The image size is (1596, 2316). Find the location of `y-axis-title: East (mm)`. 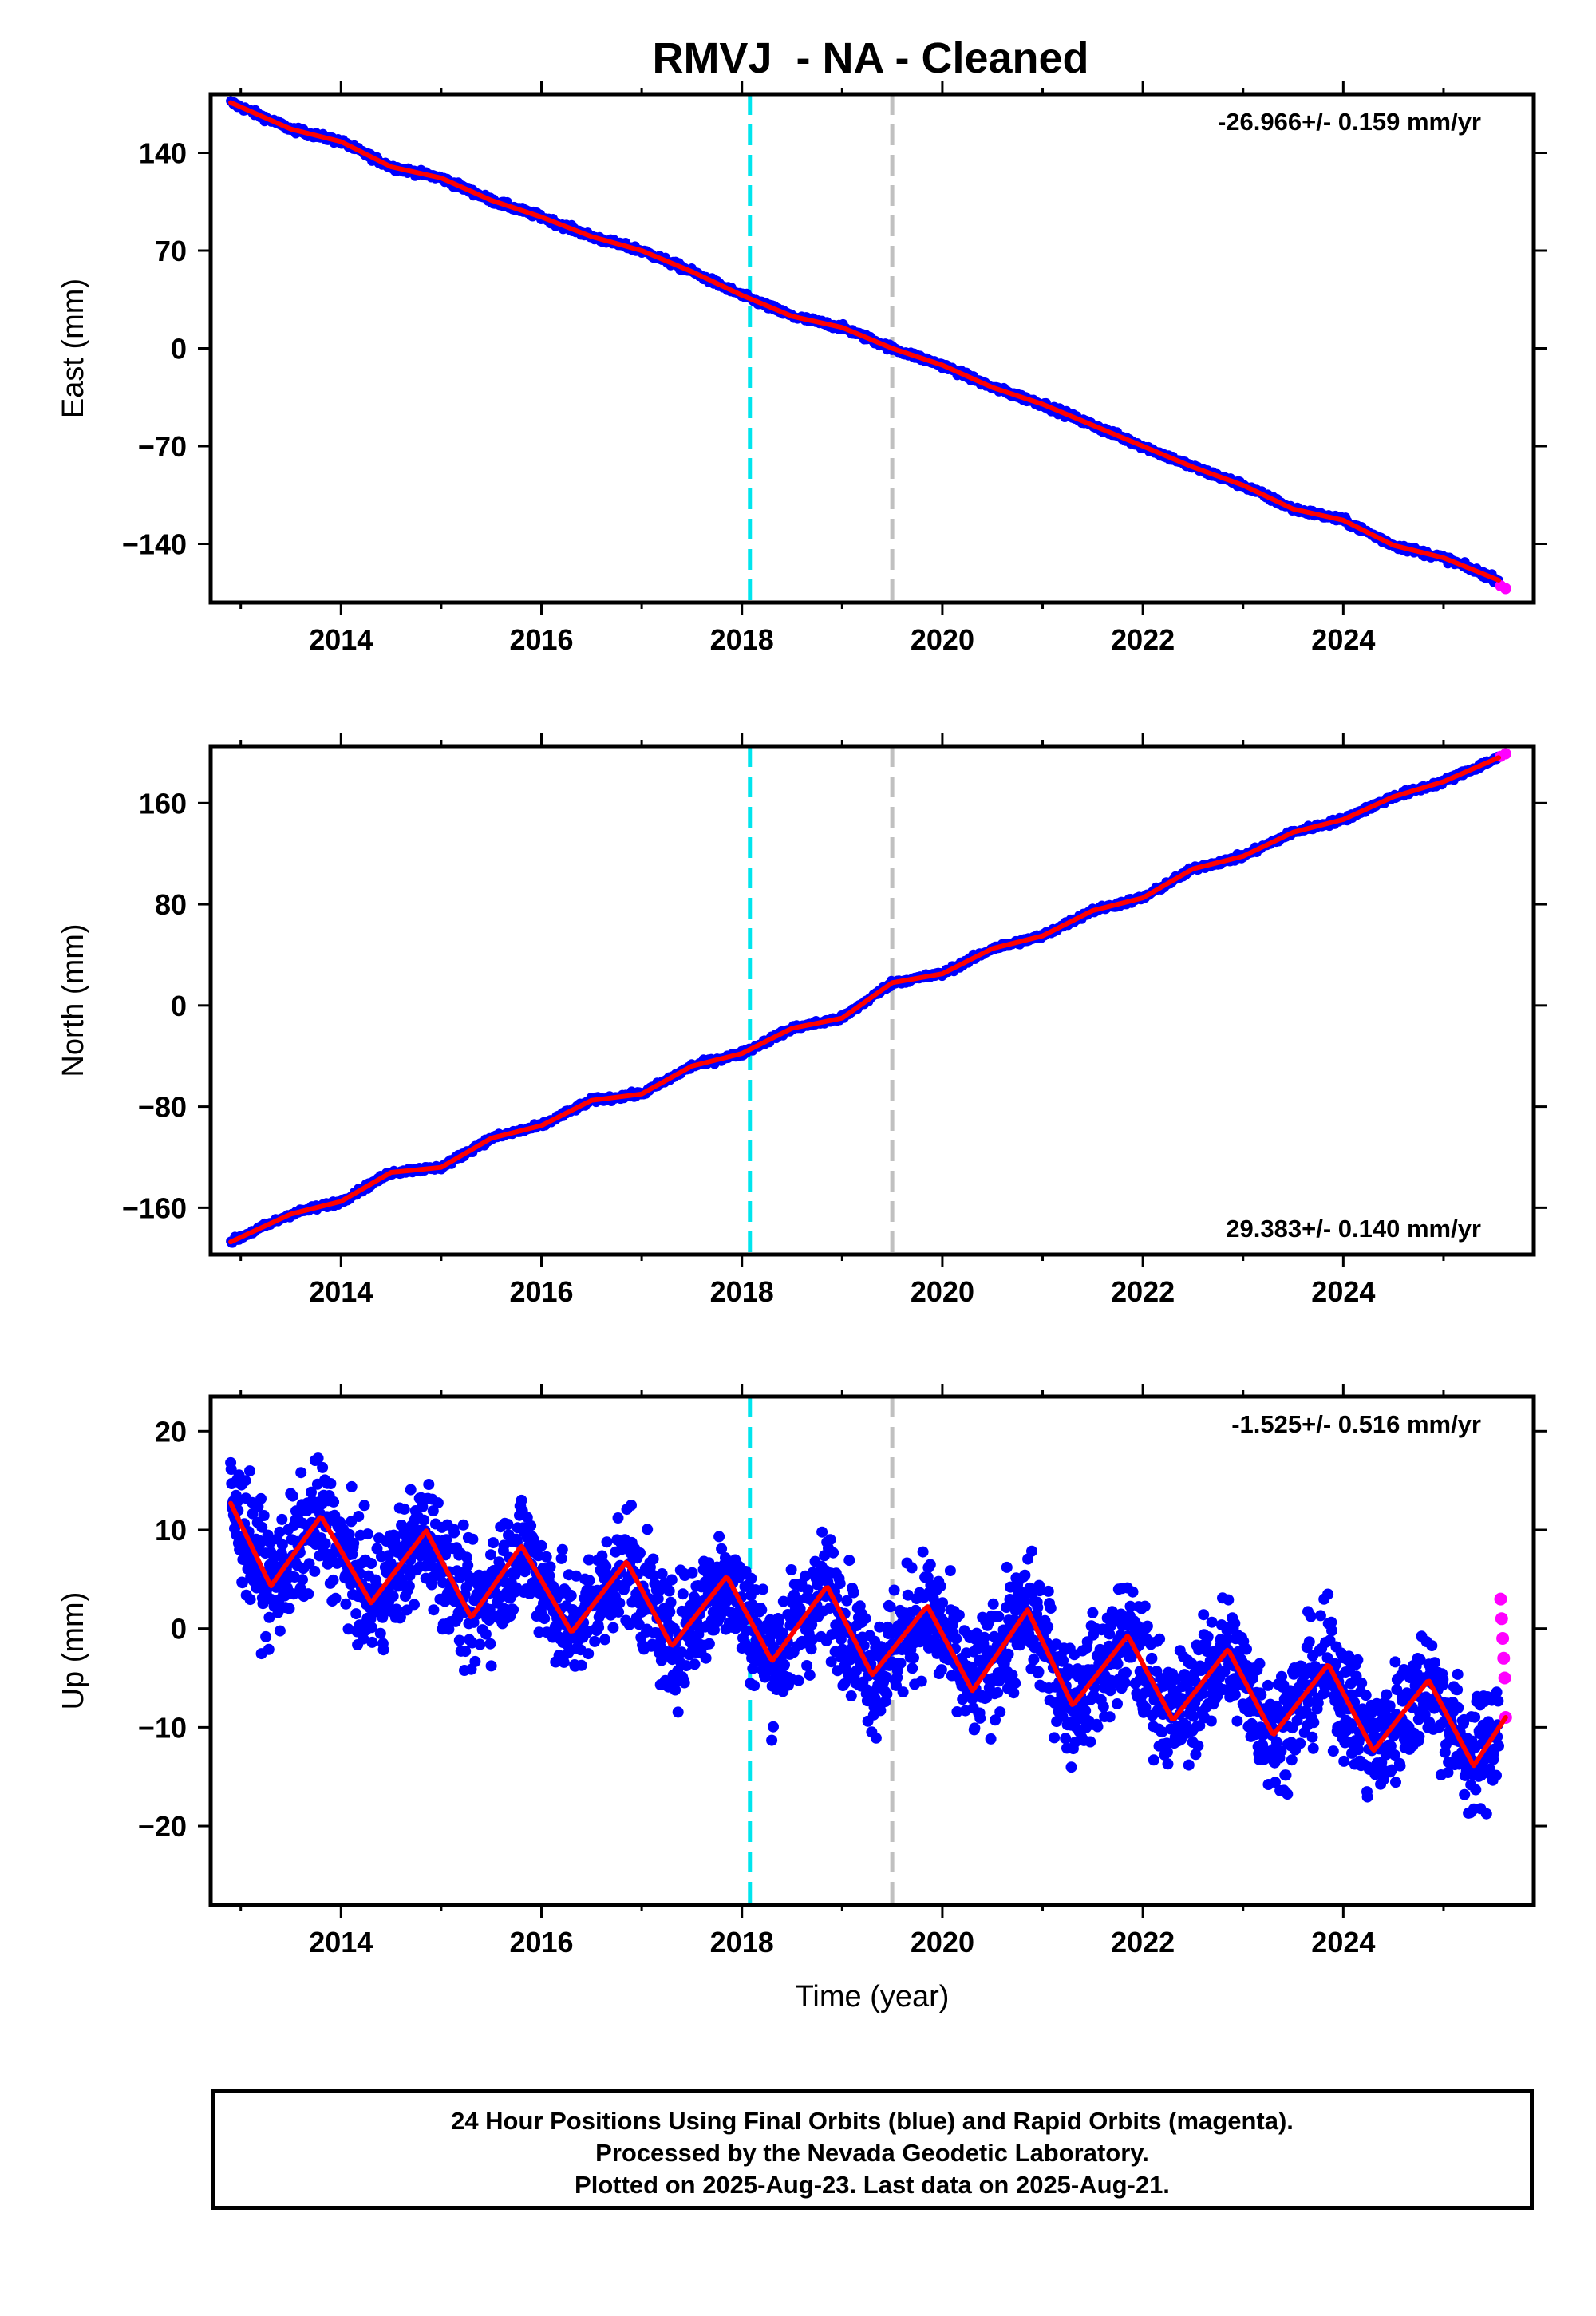

y-axis-title: East (mm) is located at coordinates (73, 348).